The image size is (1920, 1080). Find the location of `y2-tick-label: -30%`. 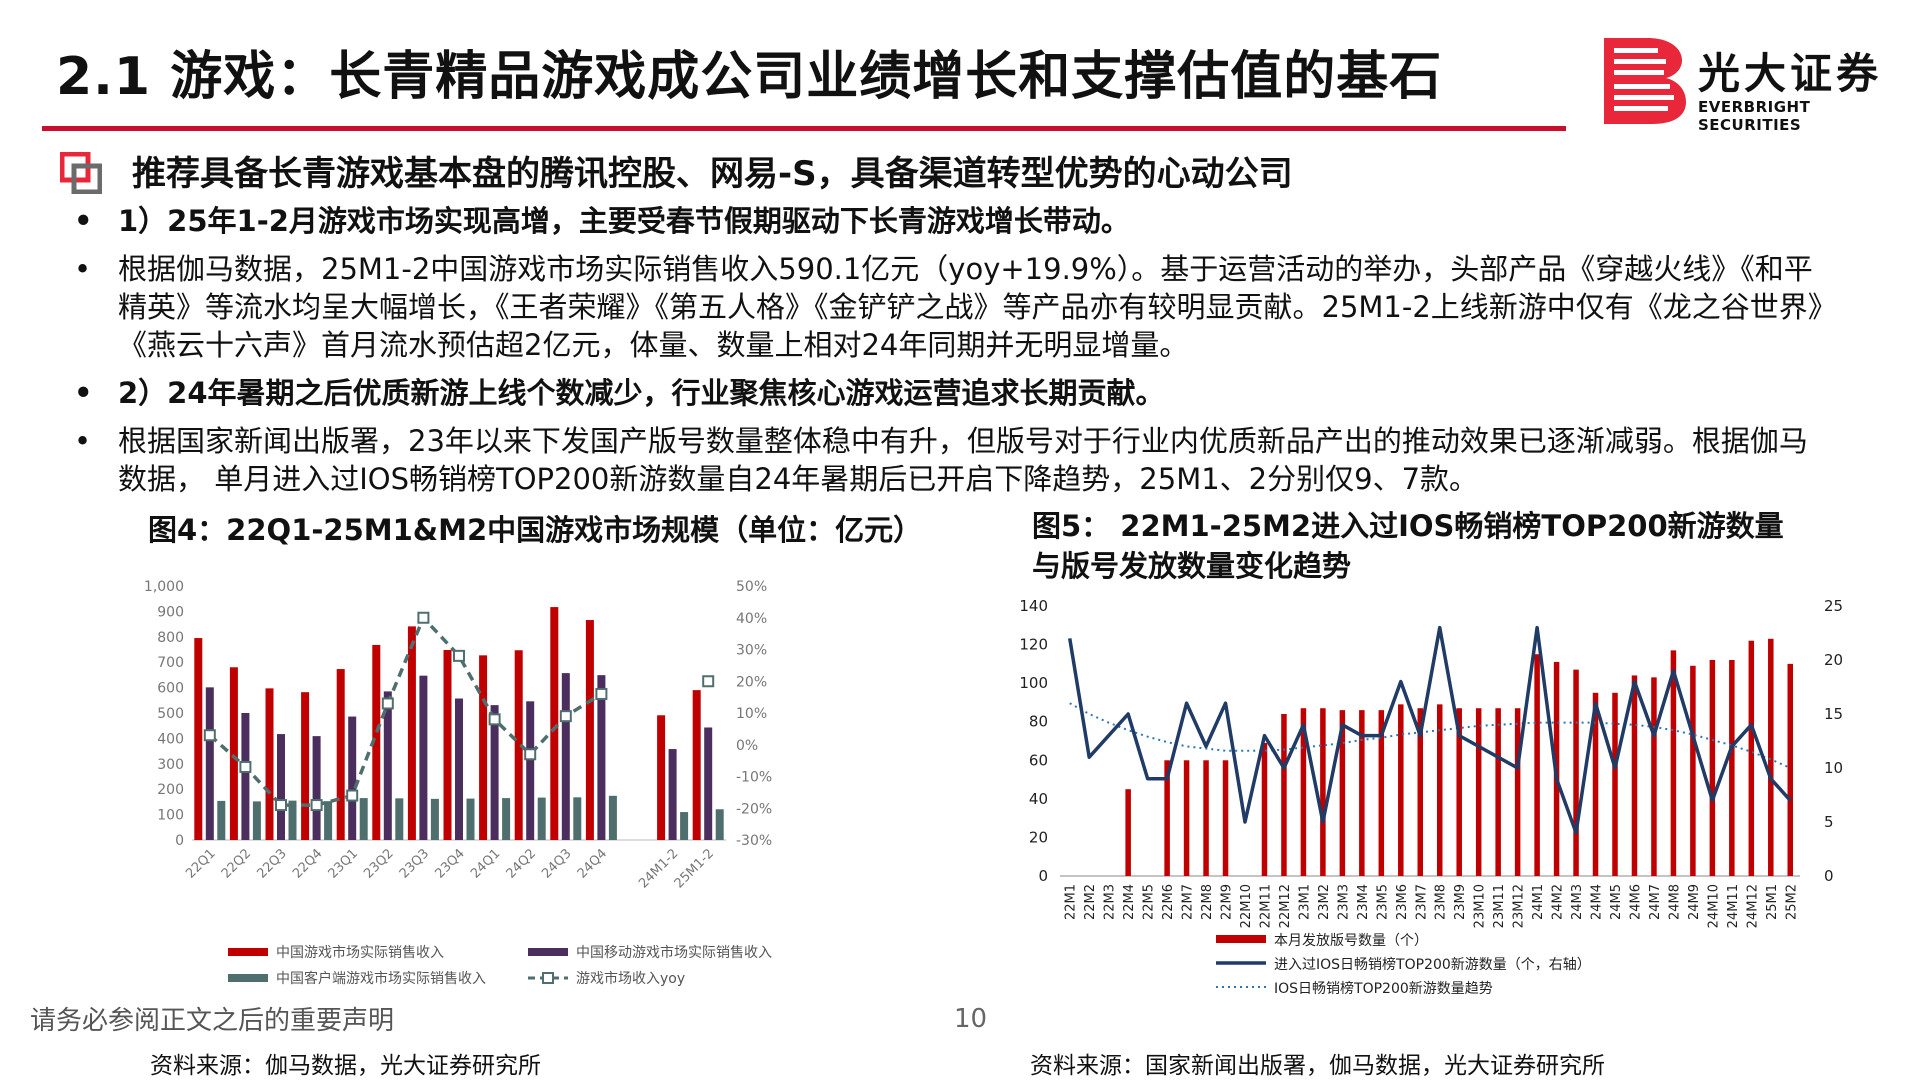

y2-tick-label: -30% is located at coordinates (754, 841).